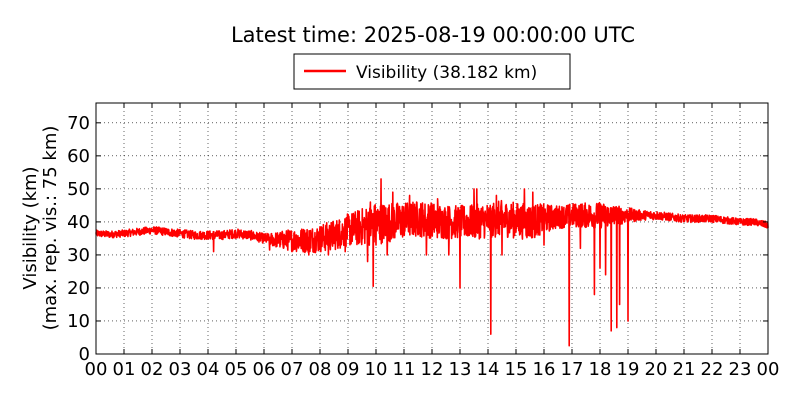  Describe the element at coordinates (446, 73) in the screenshot. I see `legend-label: Visibility (38.182 km)` at that location.